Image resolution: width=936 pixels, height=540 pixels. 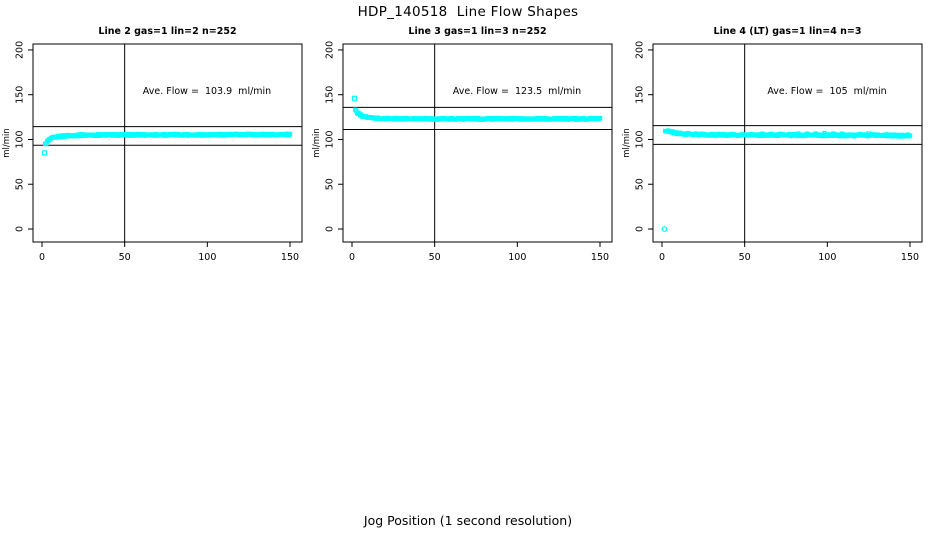 I want to click on panel-line-2-title: Line 2 gas=1 lin=2 n=252, so click(x=167, y=31).